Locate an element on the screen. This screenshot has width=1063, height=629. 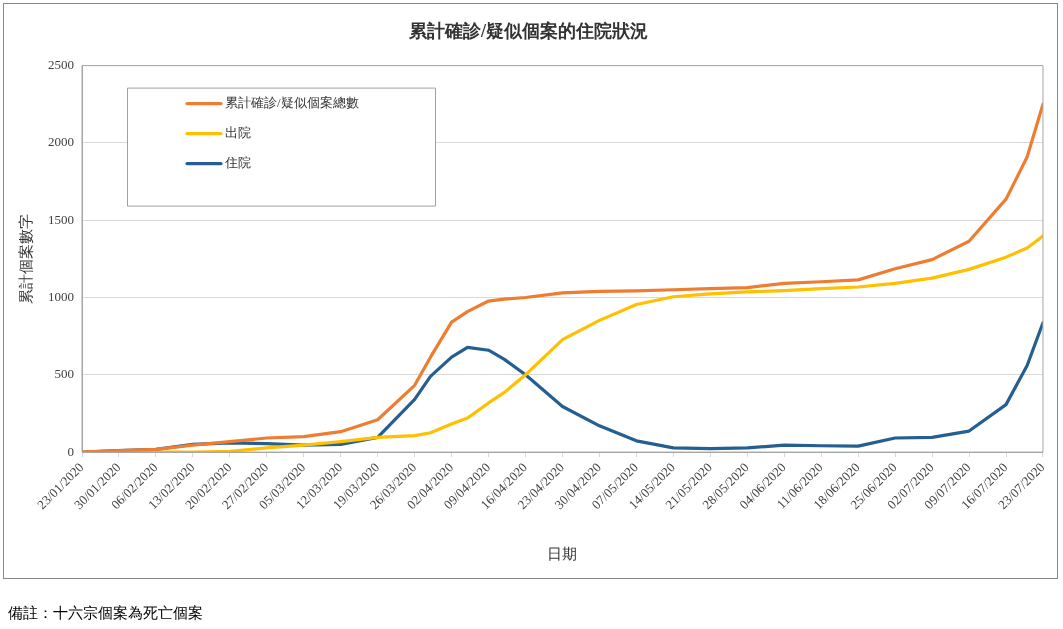
x-axis-title: 日期 is located at coordinates (562, 553).